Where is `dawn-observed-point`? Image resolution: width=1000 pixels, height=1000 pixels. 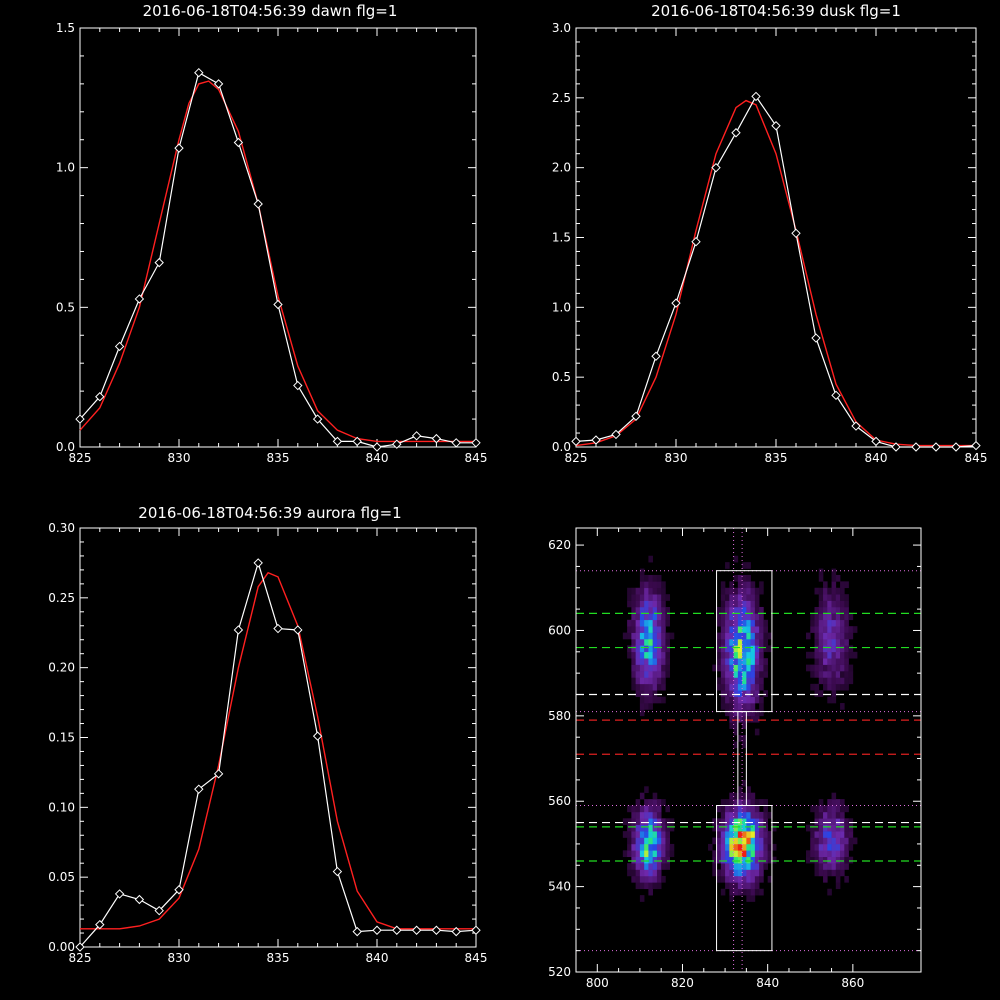
dawn-observed-point is located at coordinates (337, 441).